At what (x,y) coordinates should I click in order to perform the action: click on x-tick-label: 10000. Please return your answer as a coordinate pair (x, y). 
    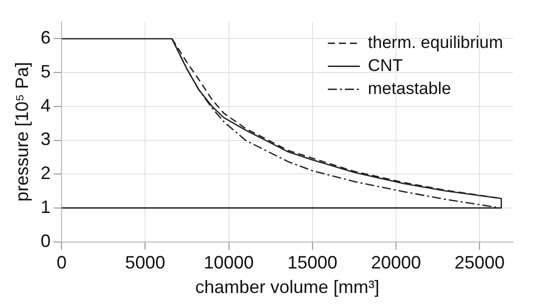
    Looking at the image, I should click on (229, 262).